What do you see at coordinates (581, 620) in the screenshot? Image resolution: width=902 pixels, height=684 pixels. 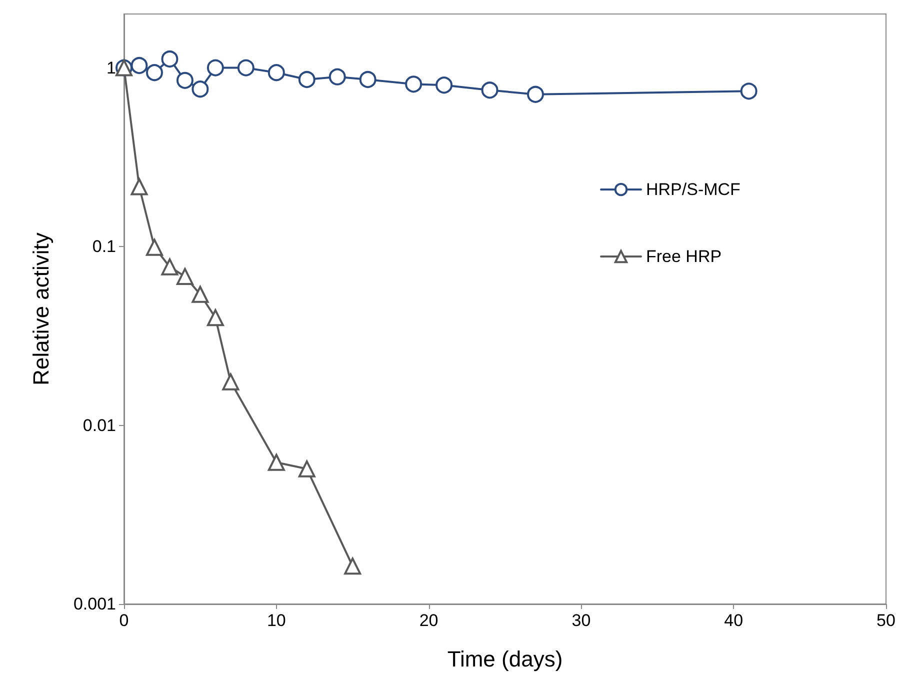 I see `x-tick-label: 30` at bounding box center [581, 620].